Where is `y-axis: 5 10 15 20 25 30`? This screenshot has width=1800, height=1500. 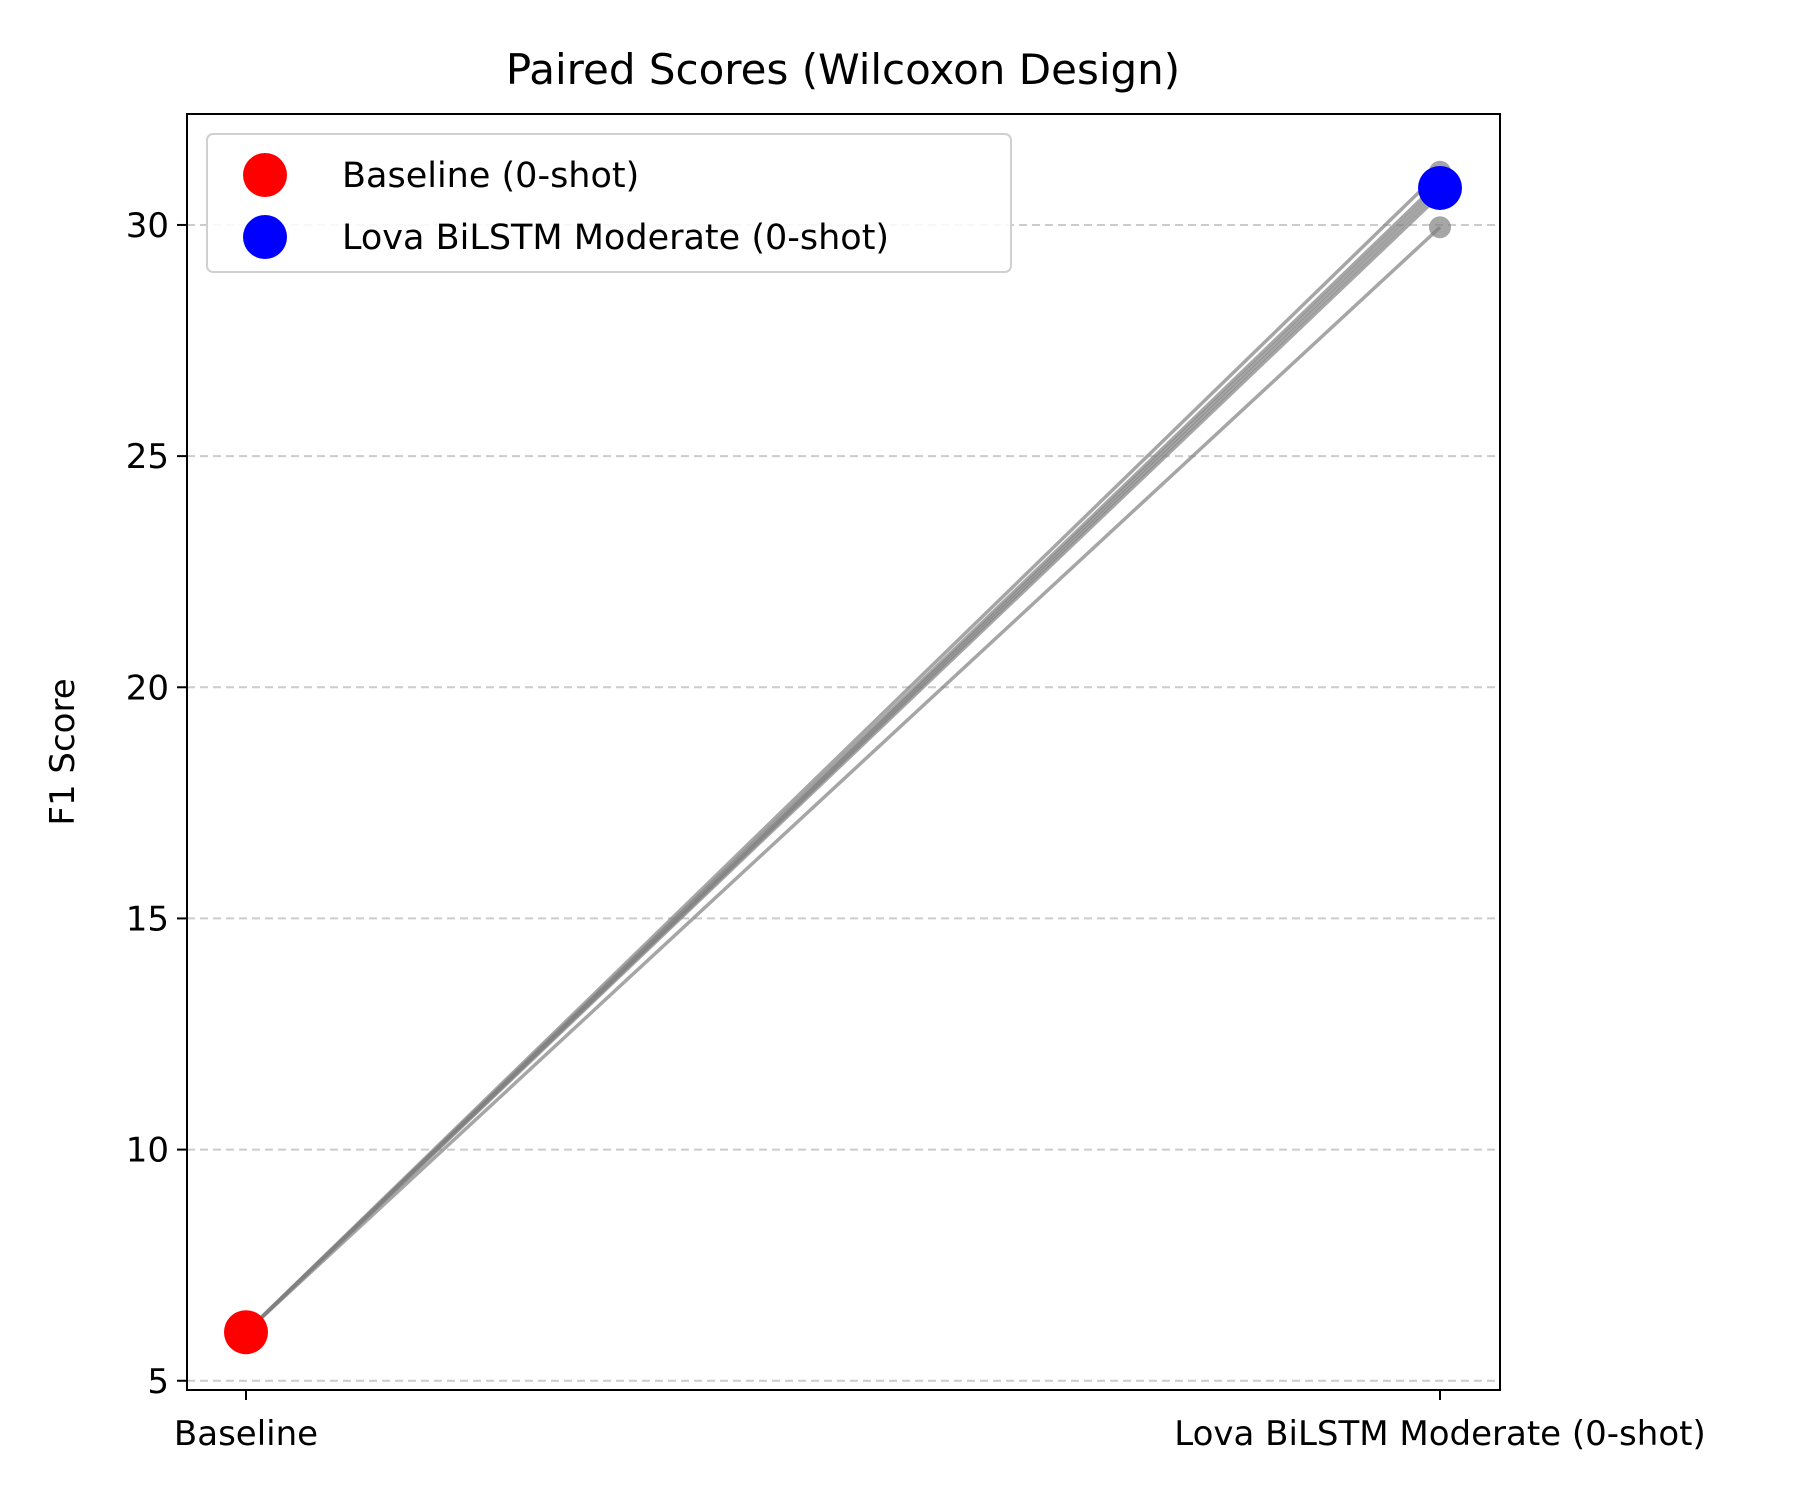 y-axis: 5 10 15 20 25 30 is located at coordinates (156, 804).